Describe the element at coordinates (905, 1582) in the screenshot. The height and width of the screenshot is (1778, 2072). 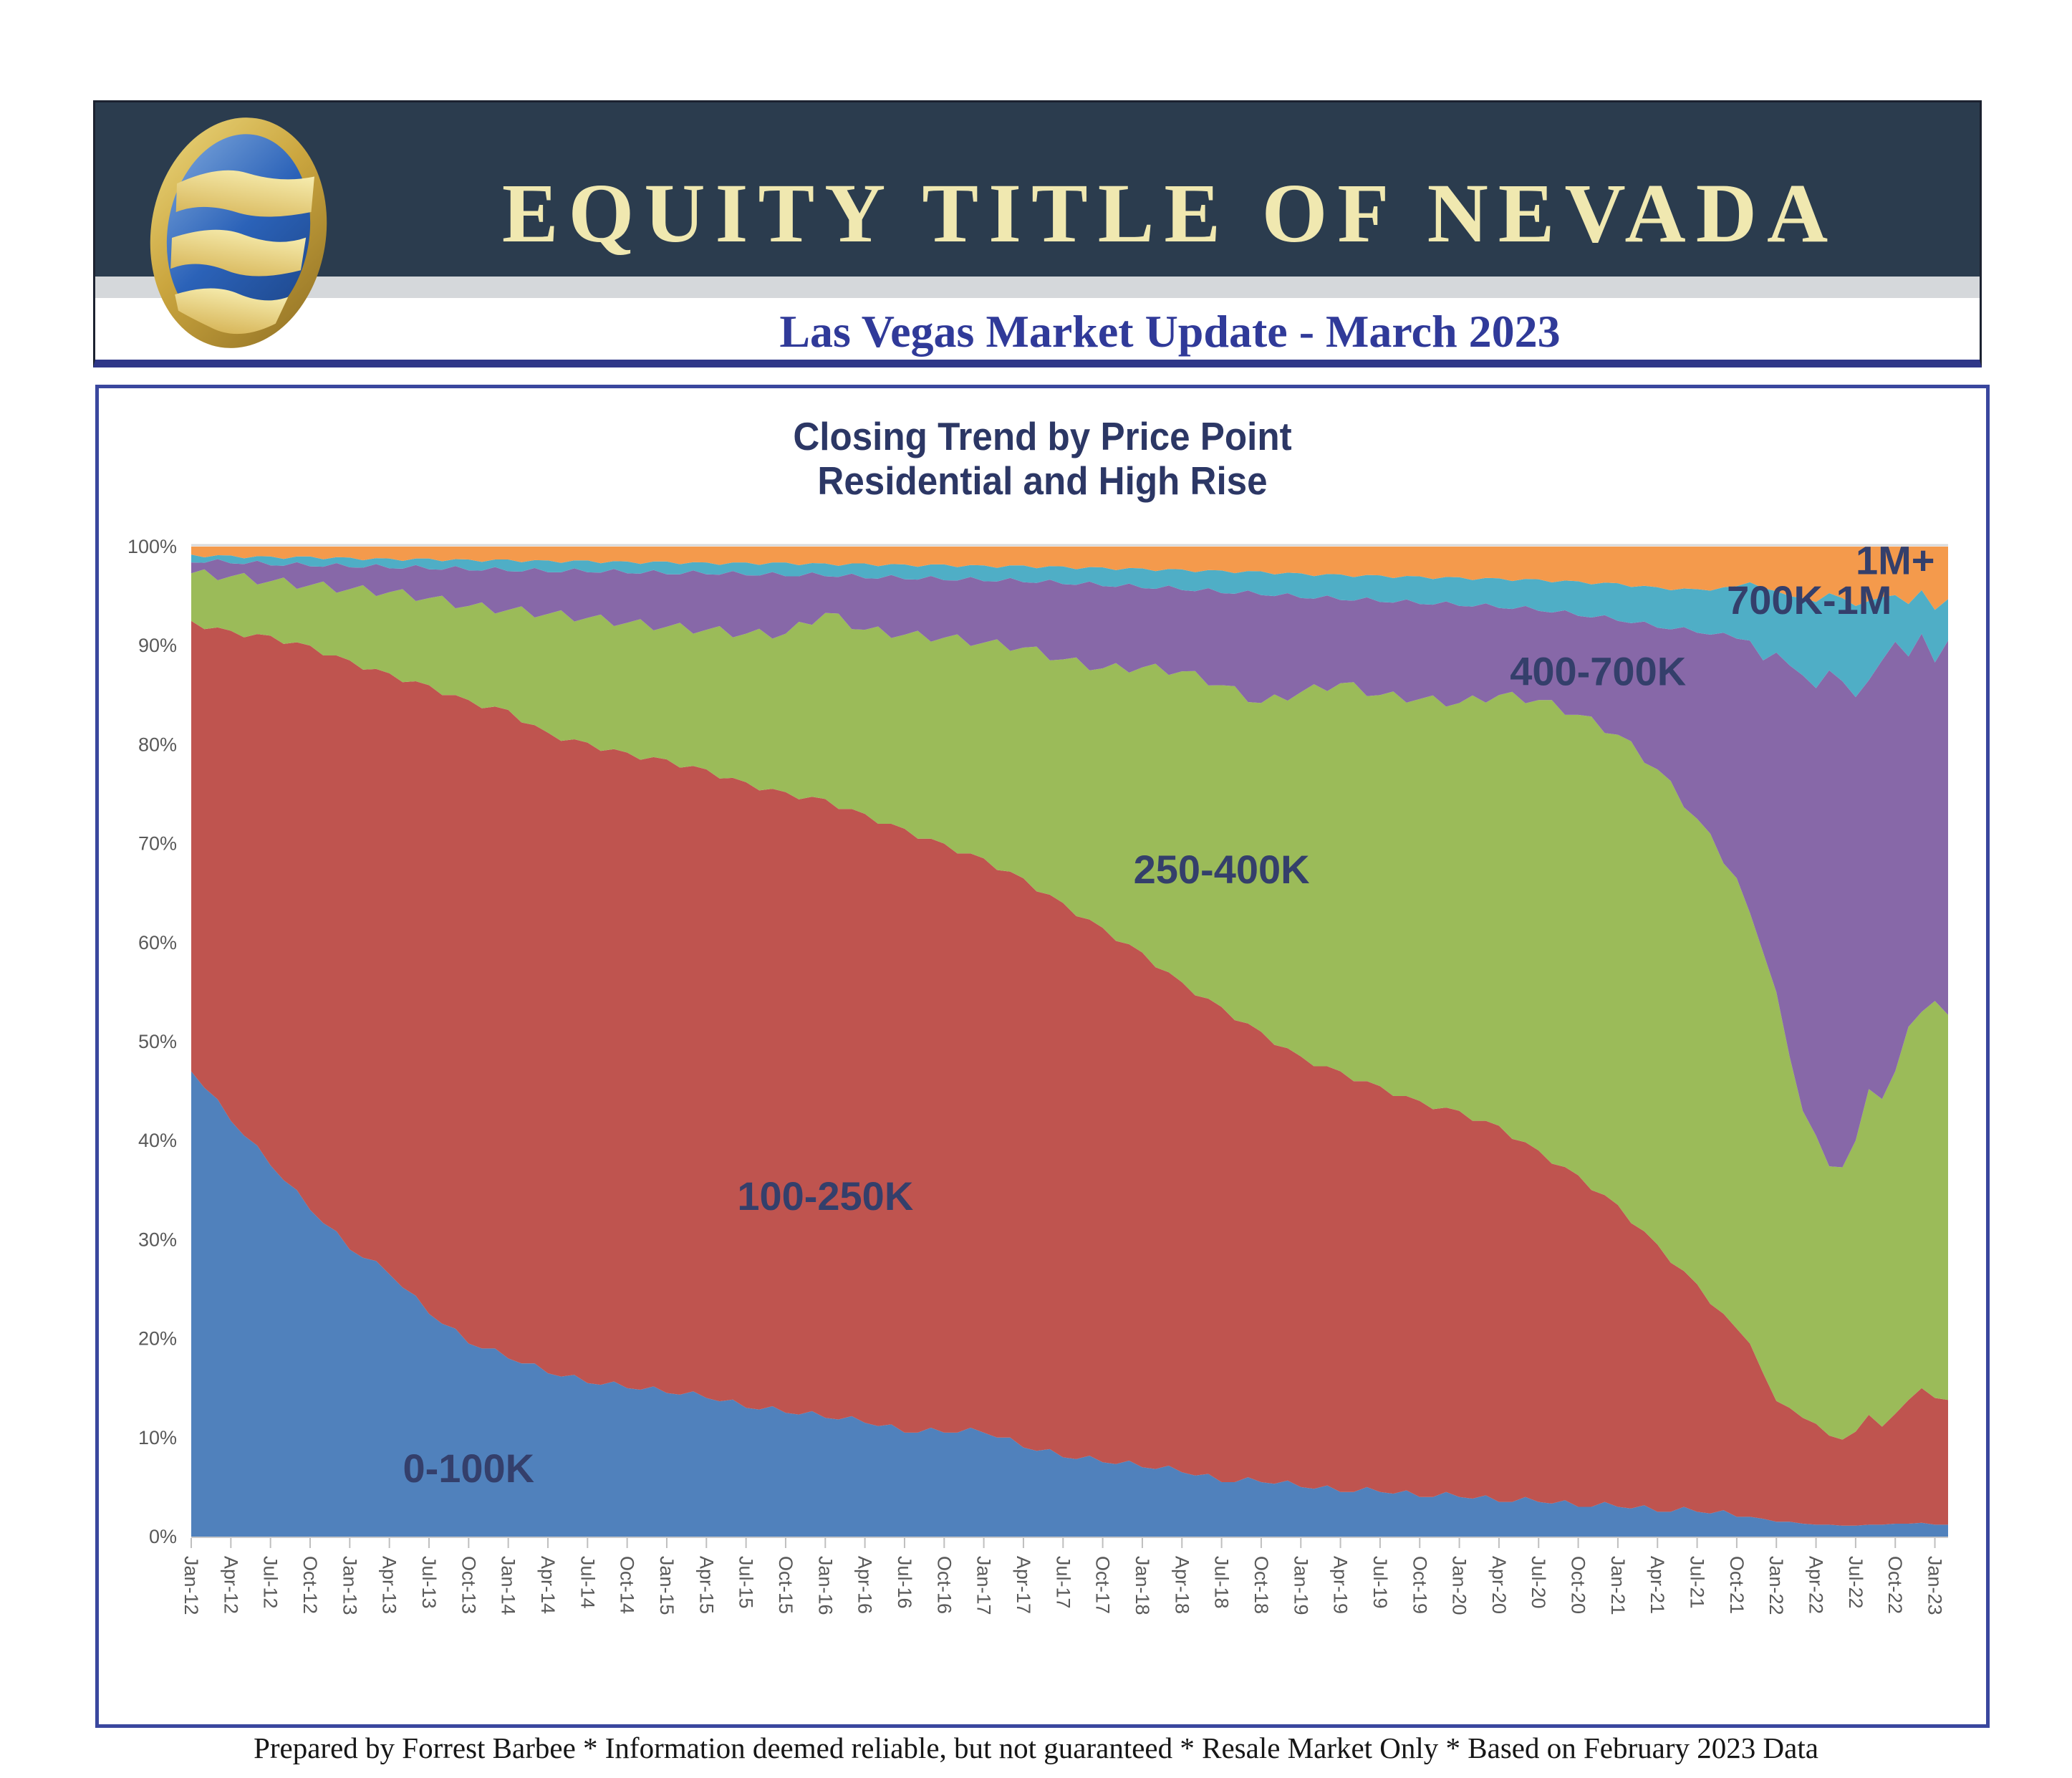
I see `x-tick-label-Jul-16: Jul-16` at that location.